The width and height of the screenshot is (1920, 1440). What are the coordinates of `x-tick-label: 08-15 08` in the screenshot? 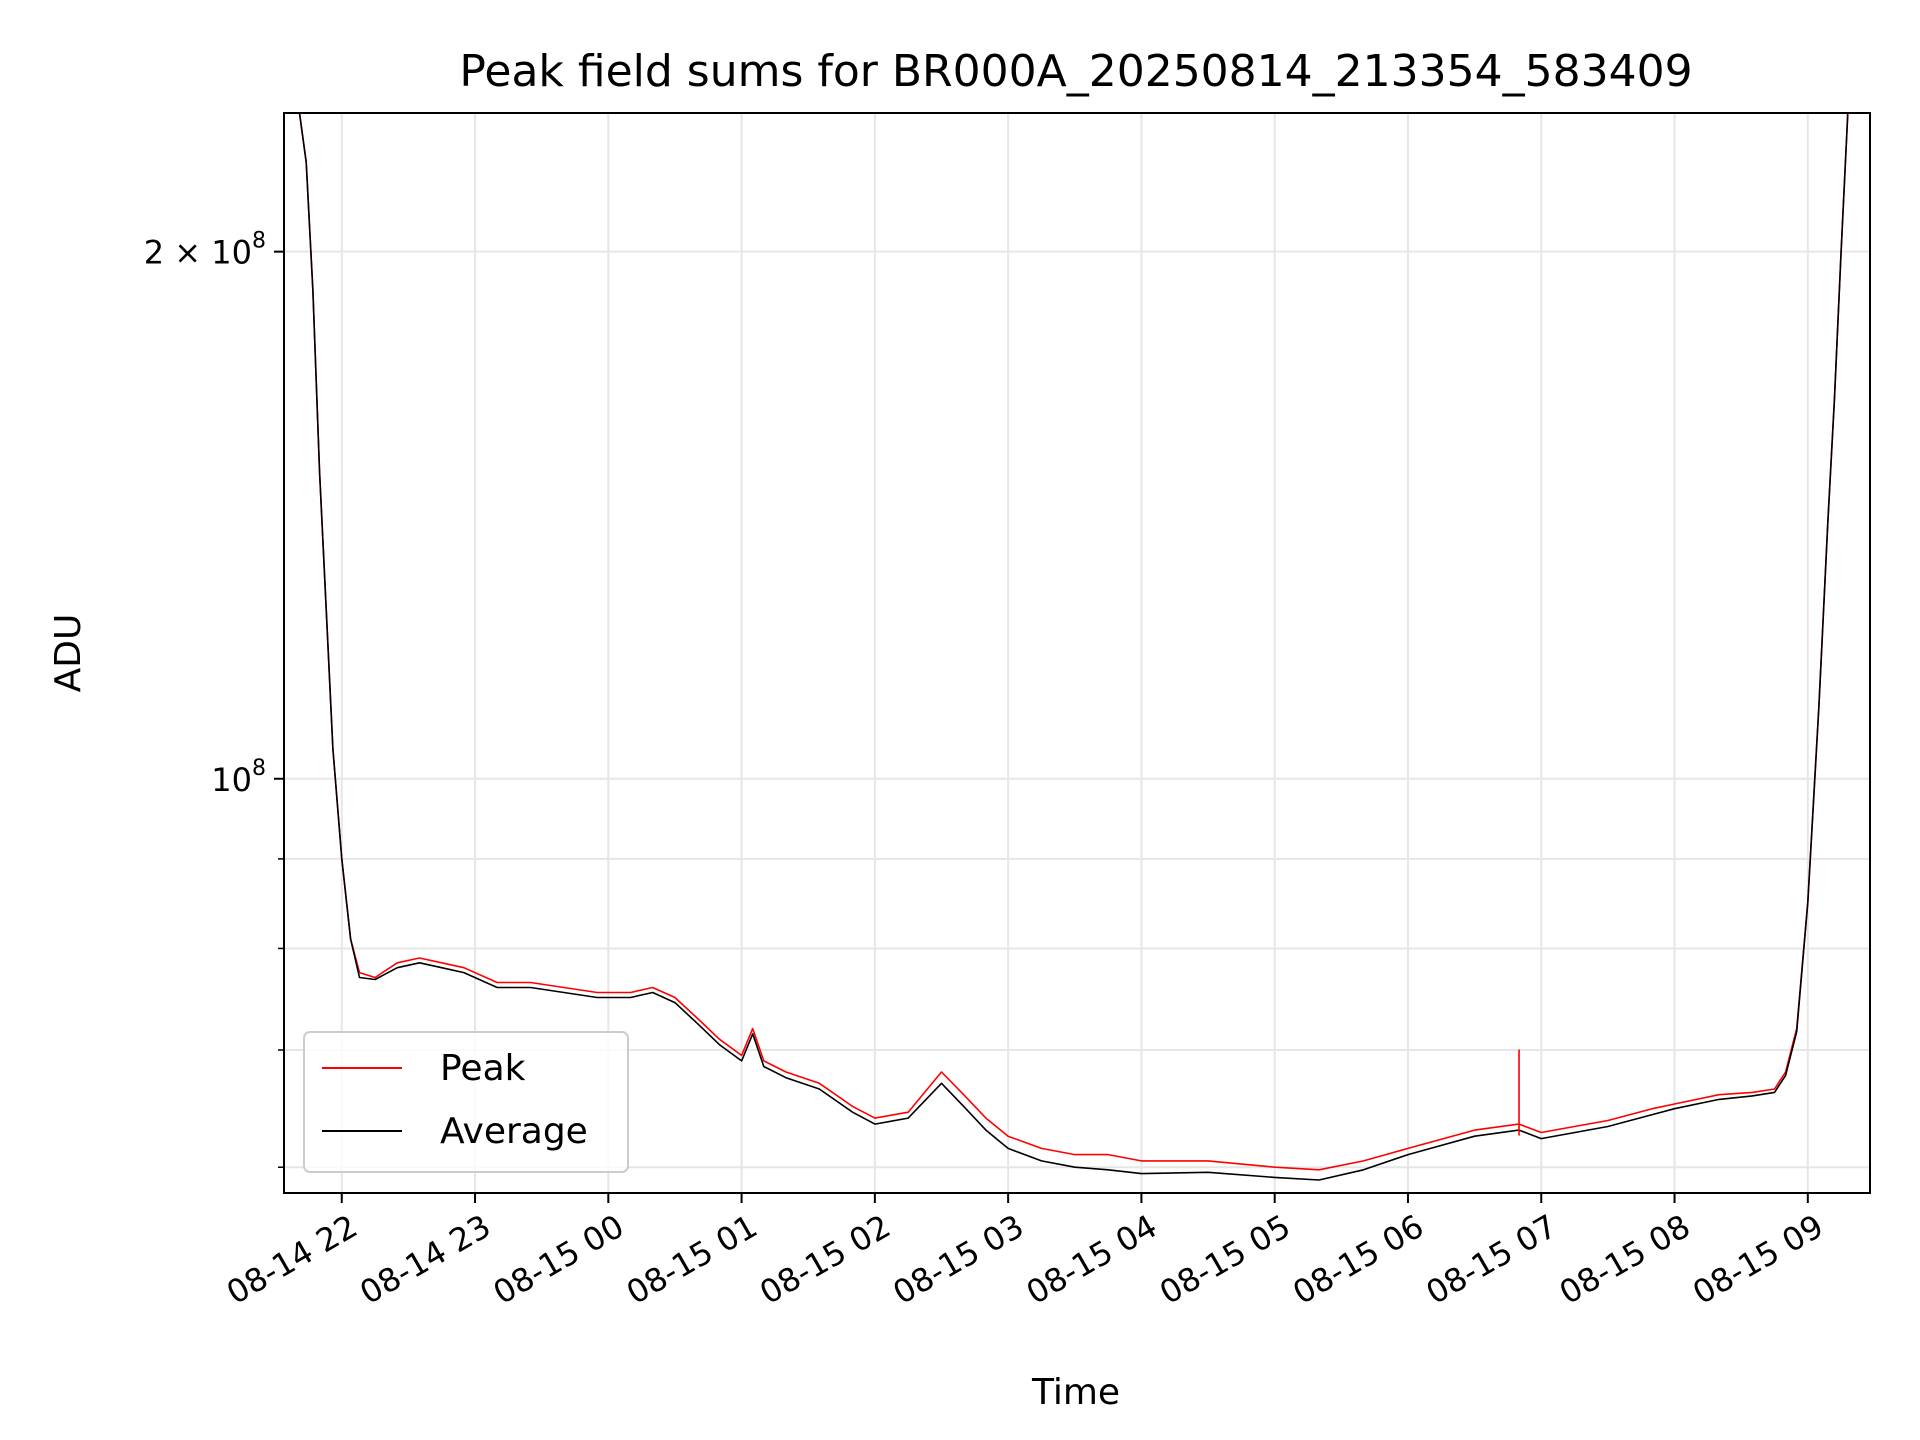 It's located at (1625, 1259).